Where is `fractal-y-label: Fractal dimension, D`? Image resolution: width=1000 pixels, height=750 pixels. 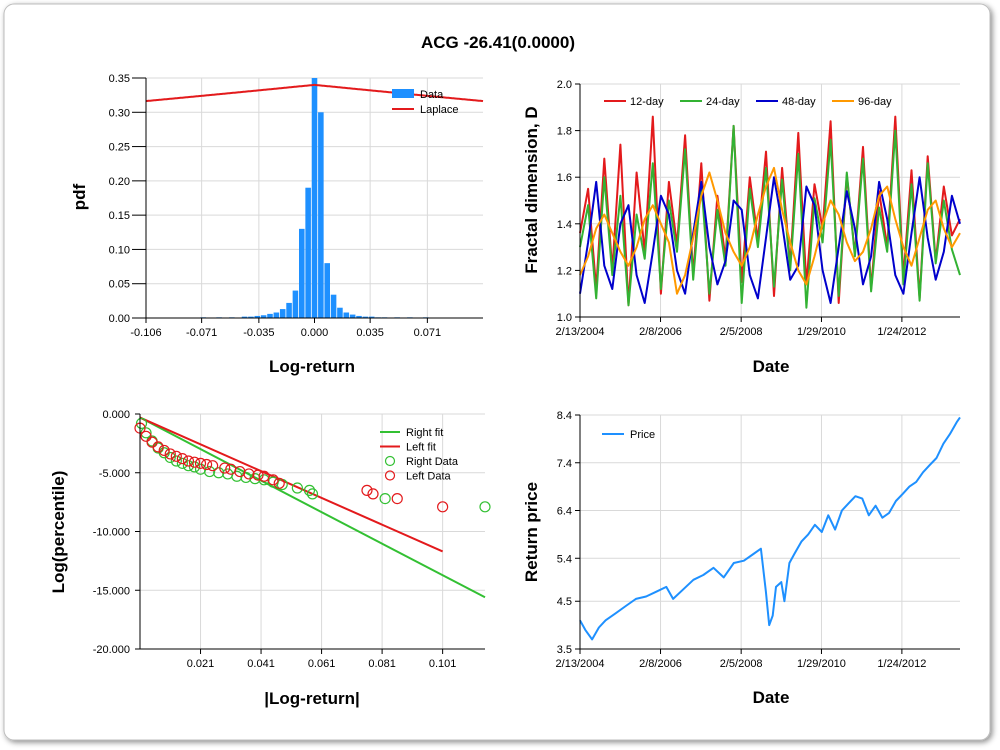 fractal-y-label: Fractal dimension, D is located at coordinates (531, 189).